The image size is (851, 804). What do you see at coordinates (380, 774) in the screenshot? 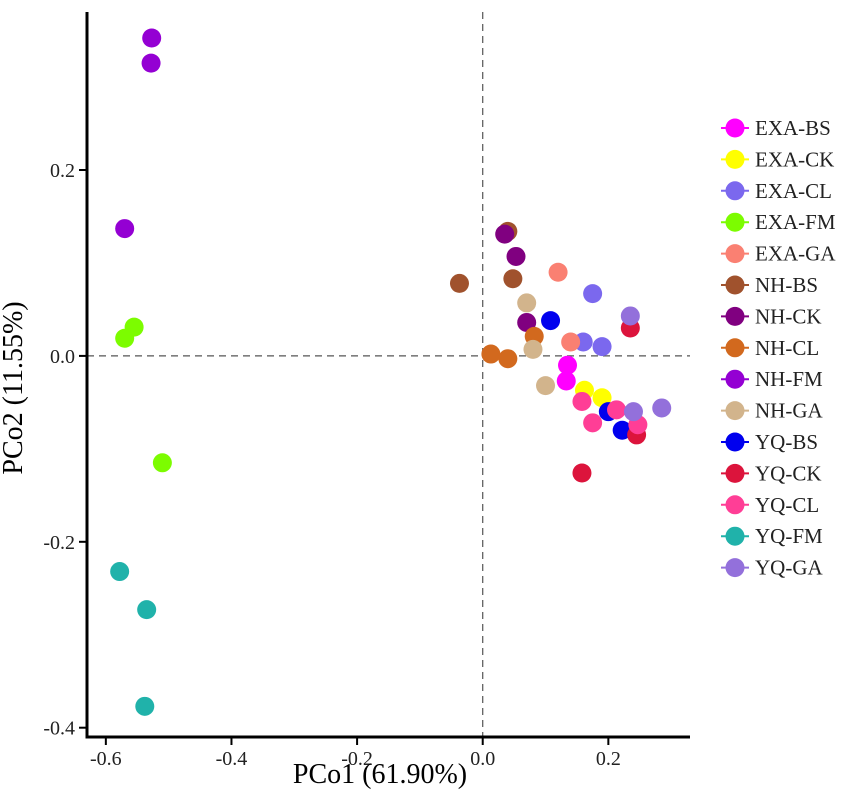
I see `x-axis-label: PCo1 (61.90%)` at bounding box center [380, 774].